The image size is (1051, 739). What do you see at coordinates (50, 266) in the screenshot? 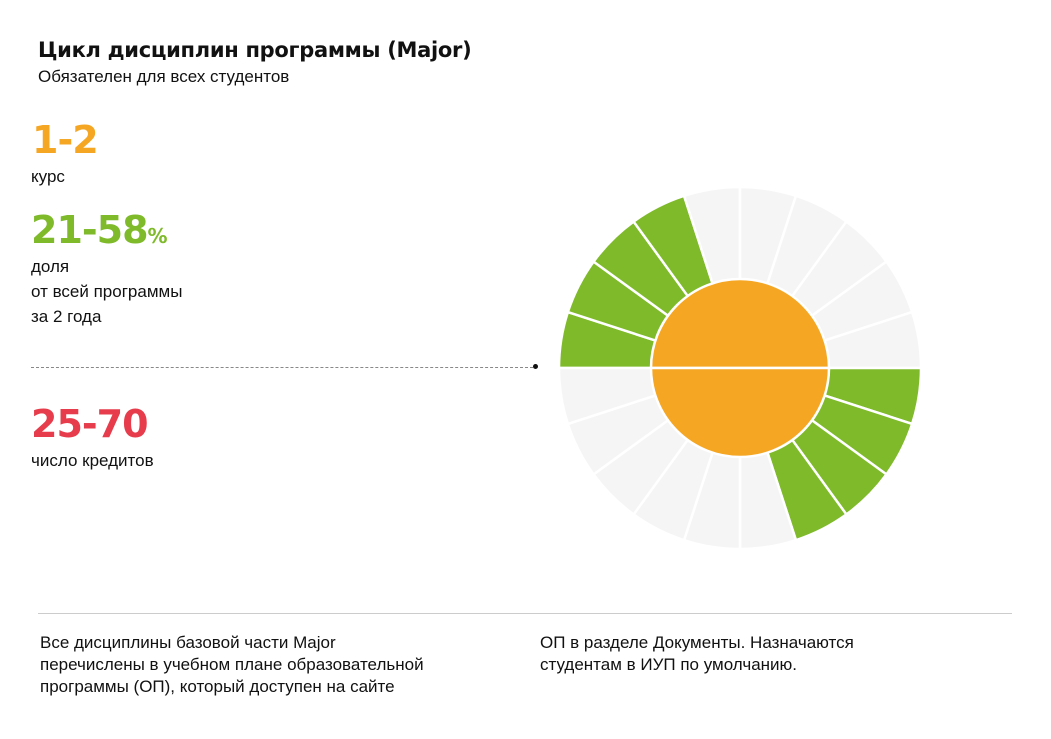
I see `share-label-line: доля` at bounding box center [50, 266].